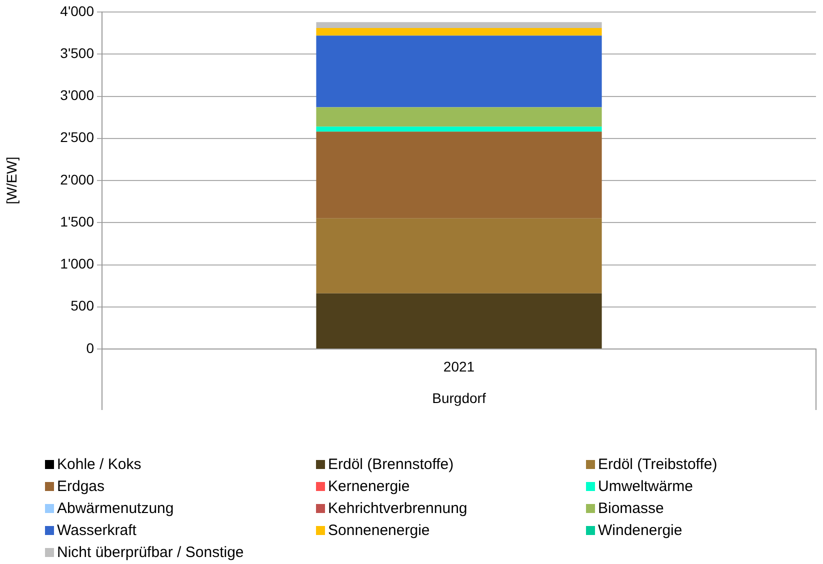  What do you see at coordinates (77, 264) in the screenshot?
I see `y-tick-label: 1'000` at bounding box center [77, 264].